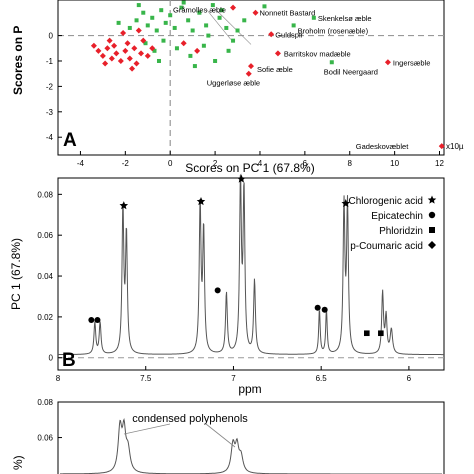 Image resolution: width=474 pixels, height=474 pixels. I want to click on y-tick-label: 0.04, so click(45, 276).